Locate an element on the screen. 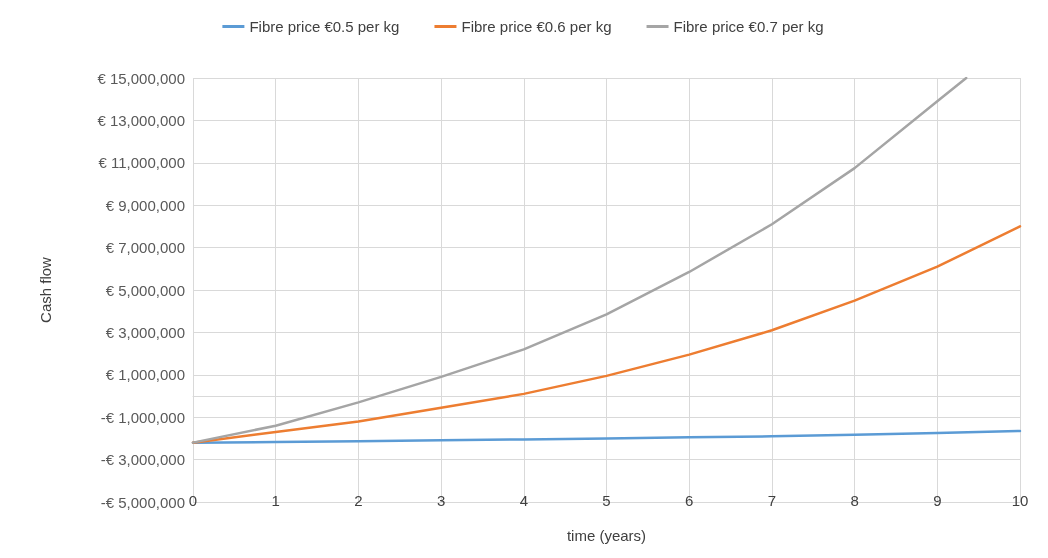  x-tick-label: 7 is located at coordinates (772, 500).